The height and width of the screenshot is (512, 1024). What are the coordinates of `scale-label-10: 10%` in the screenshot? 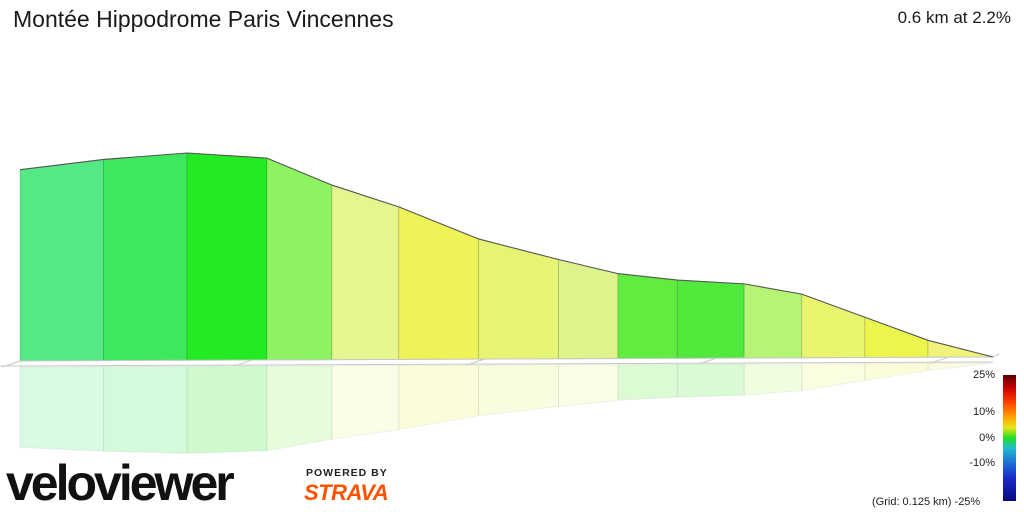 It's located at (983, 412).